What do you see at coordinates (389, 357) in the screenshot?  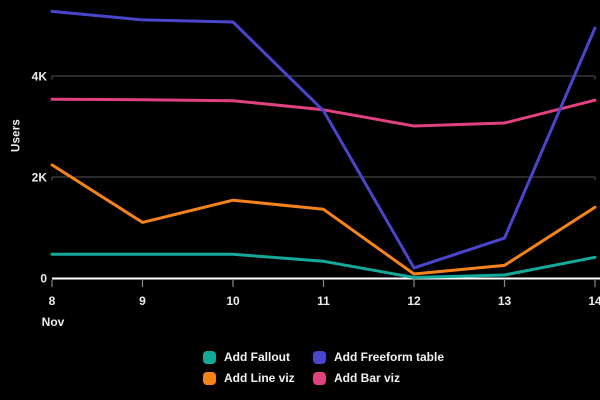 I see `legend-label: Add Freeform table` at bounding box center [389, 357].